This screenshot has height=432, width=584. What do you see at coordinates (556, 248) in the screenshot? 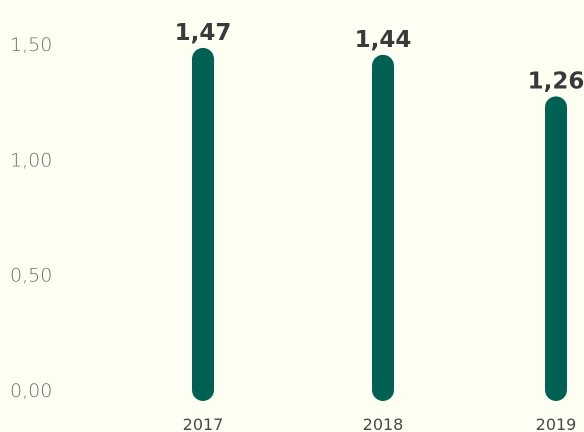
I see `bar-2019` at bounding box center [556, 248].